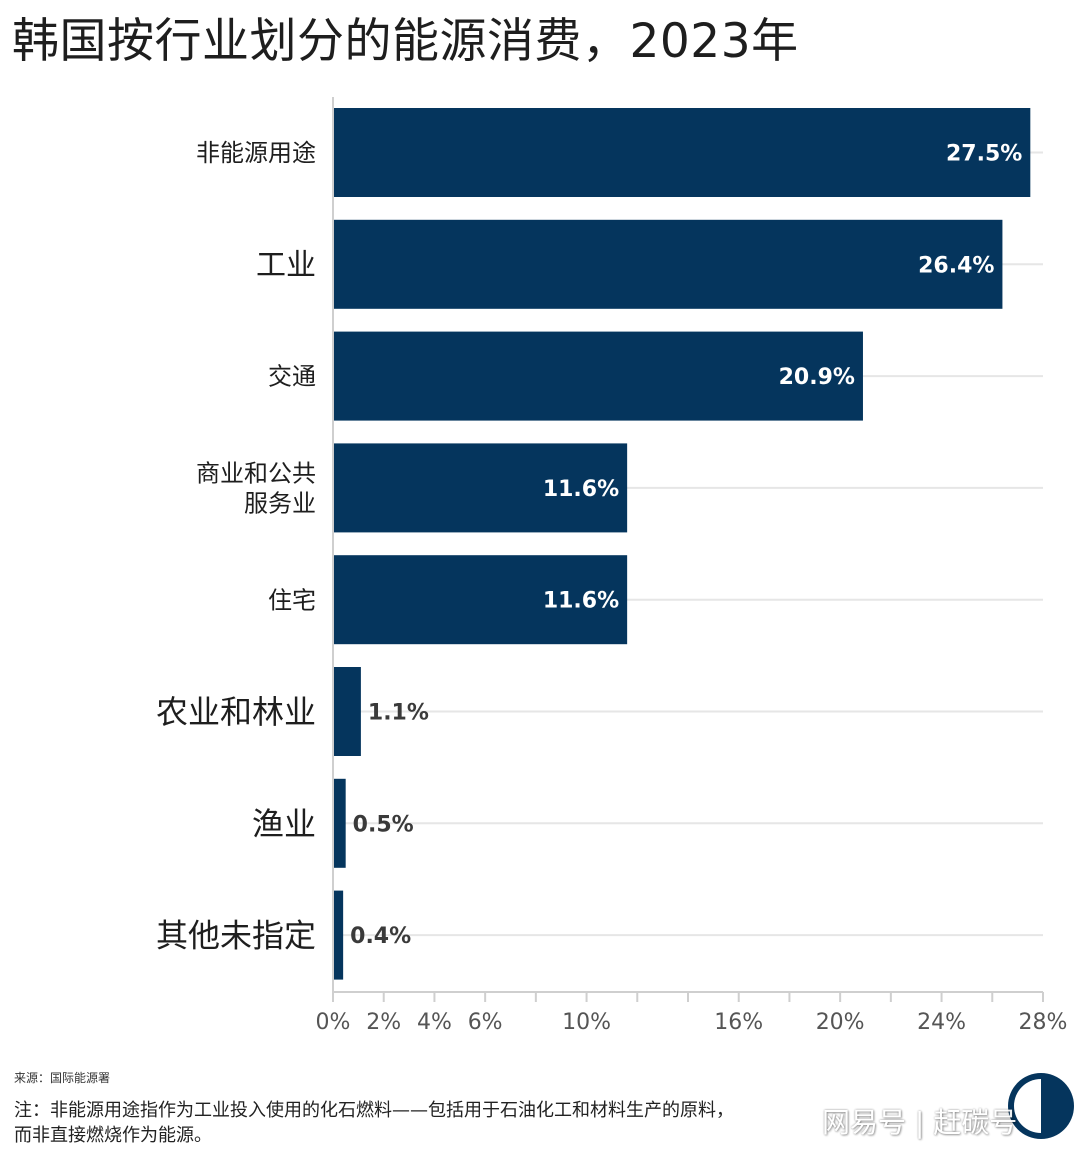 This screenshot has height=1154, width=1080. What do you see at coordinates (383, 1022) in the screenshot?
I see `x-tick-label: 2%` at bounding box center [383, 1022].